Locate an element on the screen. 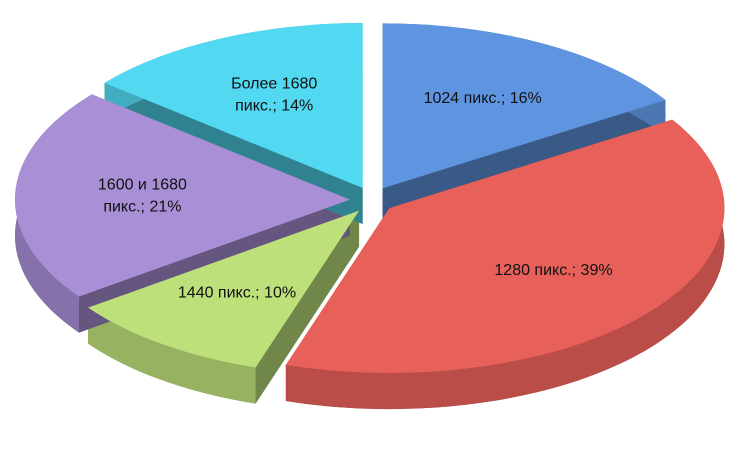  slice-side is located at coordinates (172, 355).